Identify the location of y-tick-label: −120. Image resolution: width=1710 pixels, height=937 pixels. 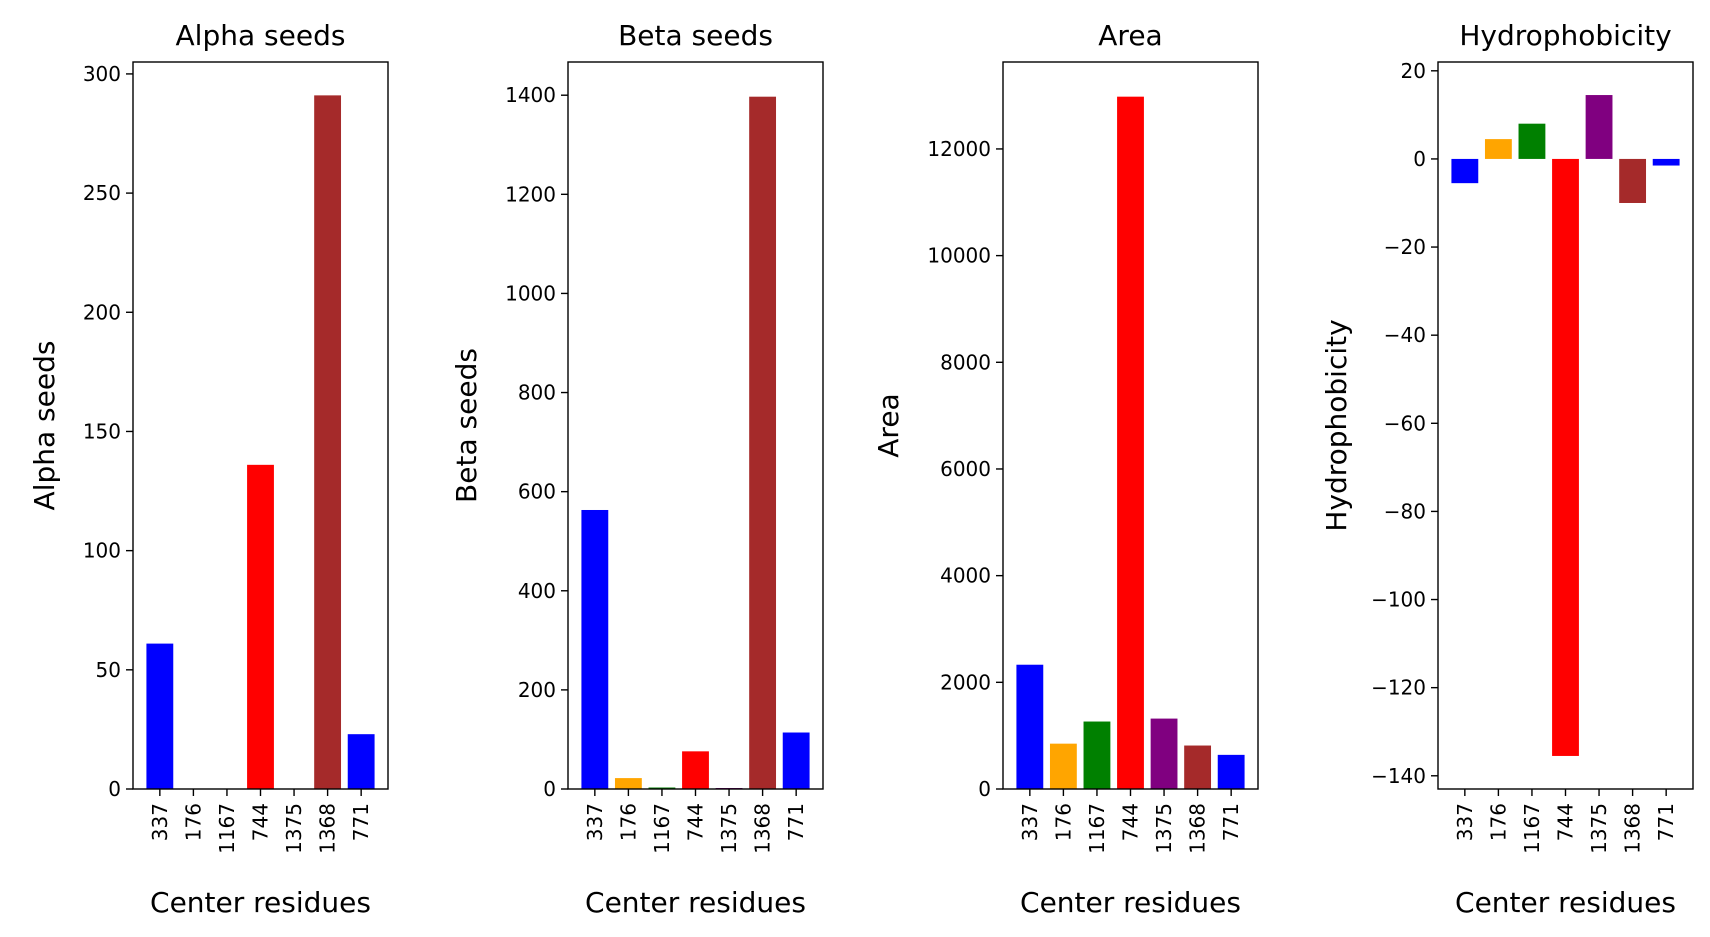
(1398, 688).